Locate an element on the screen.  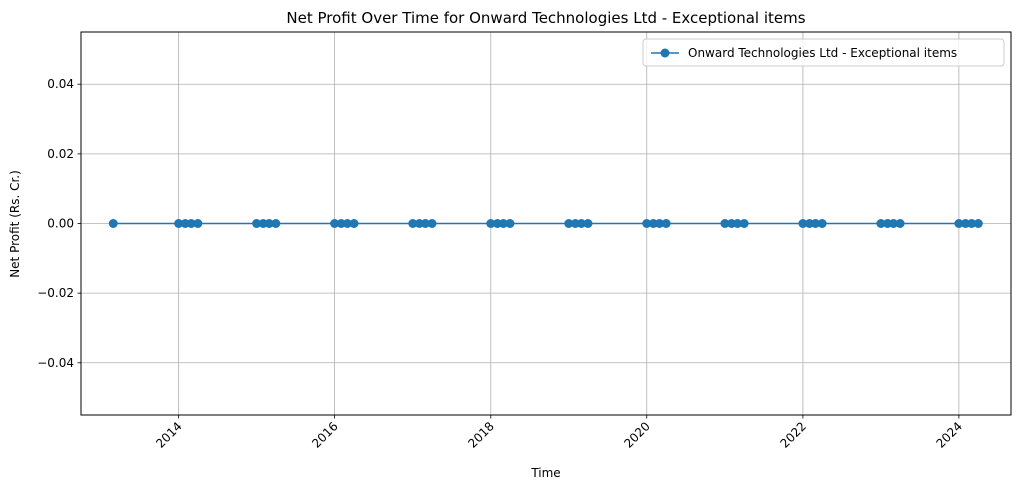
x-tick-label: 2020 is located at coordinates (636, 434).